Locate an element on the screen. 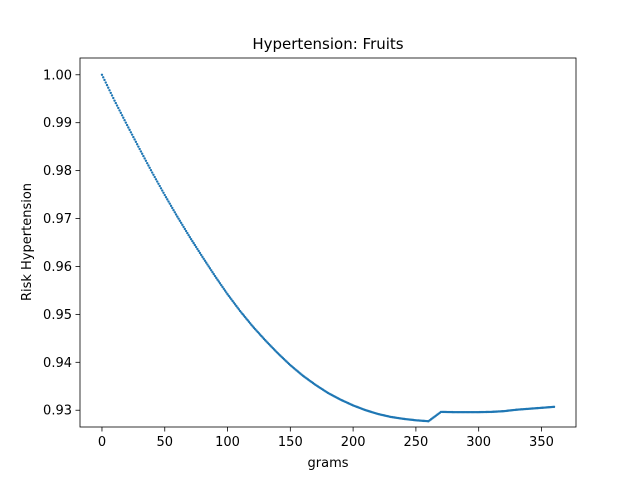 This screenshot has height=480, width=640. x-tick-label: 300 is located at coordinates (478, 442).